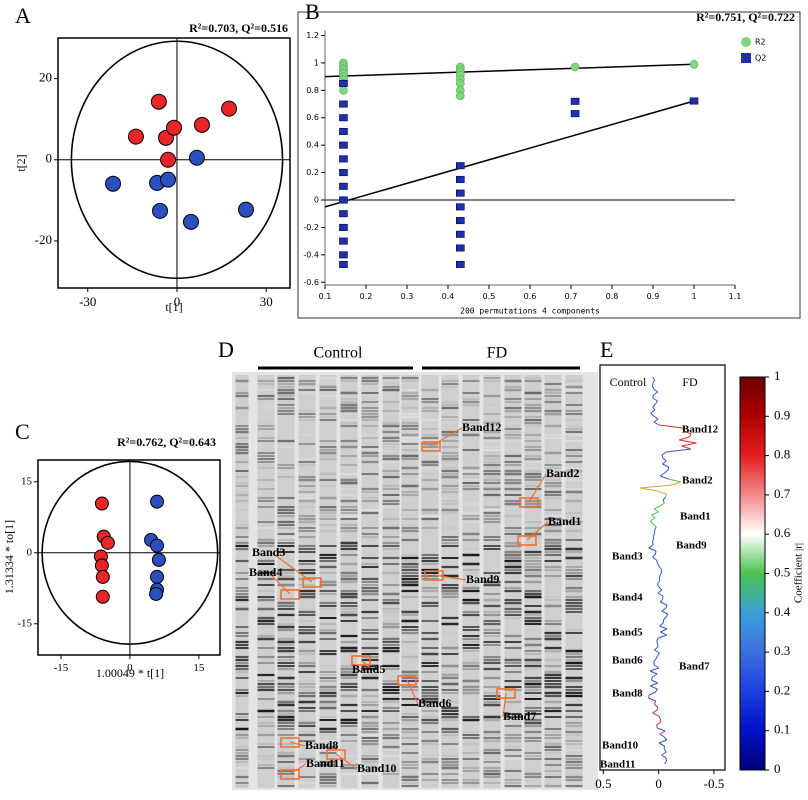 The height and width of the screenshot is (800, 808). I want to click on chart-title: R²=0.751, Q²=0.722, so click(745, 17).